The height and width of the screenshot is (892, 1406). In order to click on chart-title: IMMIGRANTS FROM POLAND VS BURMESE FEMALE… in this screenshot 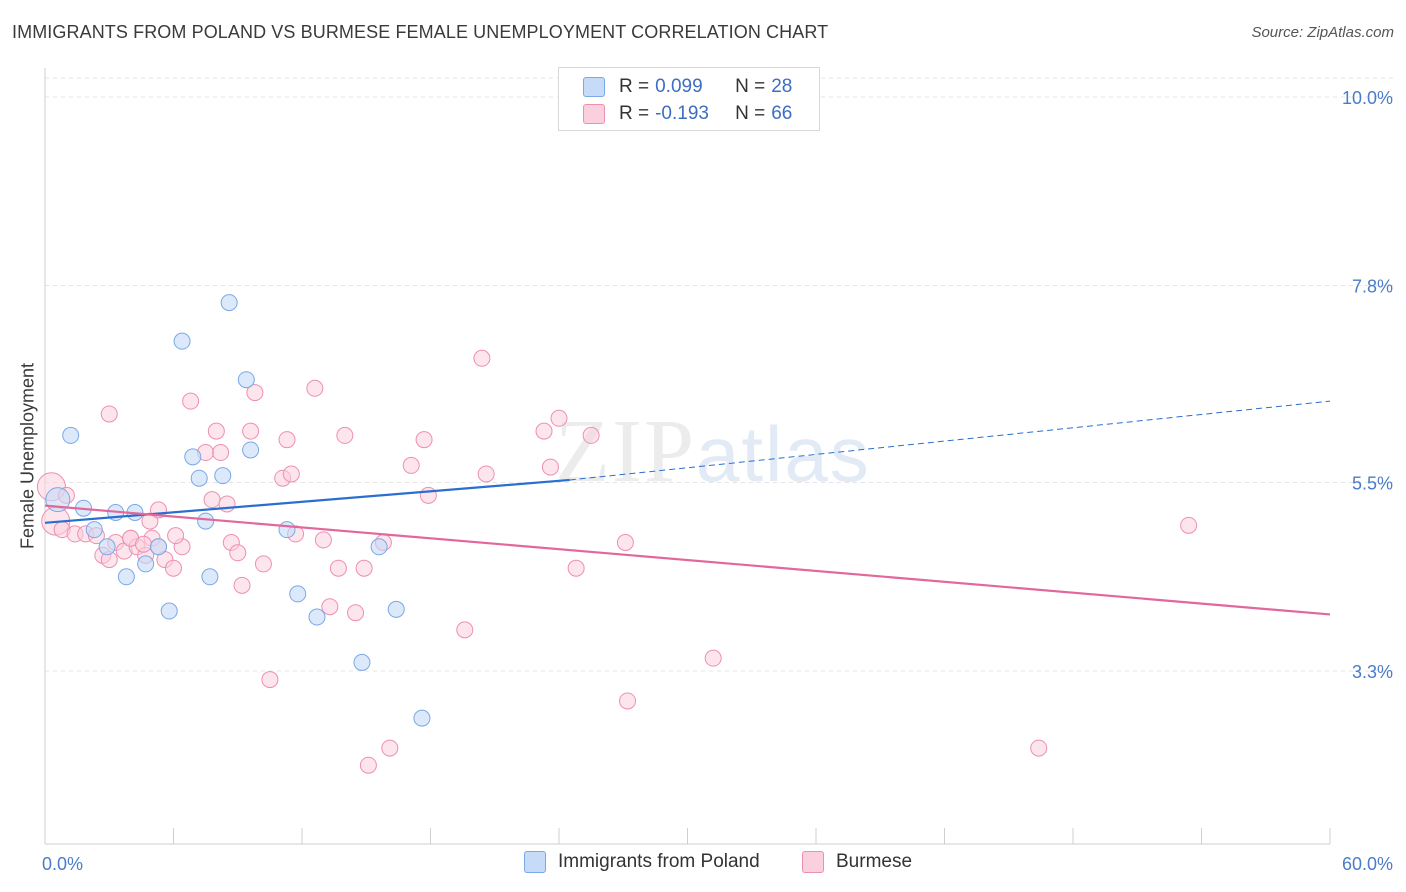, I will do `click(420, 32)`.